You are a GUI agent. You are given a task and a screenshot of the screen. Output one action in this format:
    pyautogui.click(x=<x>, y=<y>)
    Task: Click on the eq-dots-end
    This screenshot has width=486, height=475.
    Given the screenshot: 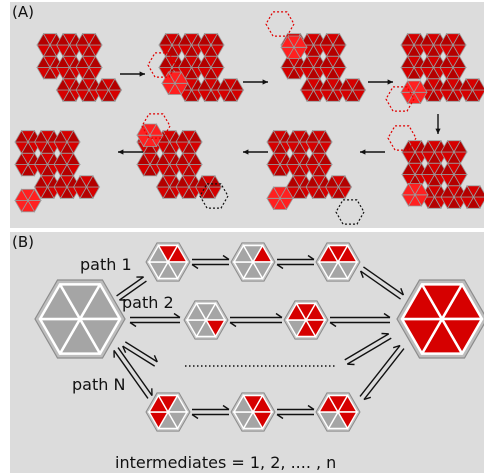 What is the action you would take?
    pyautogui.click(x=368, y=349)
    